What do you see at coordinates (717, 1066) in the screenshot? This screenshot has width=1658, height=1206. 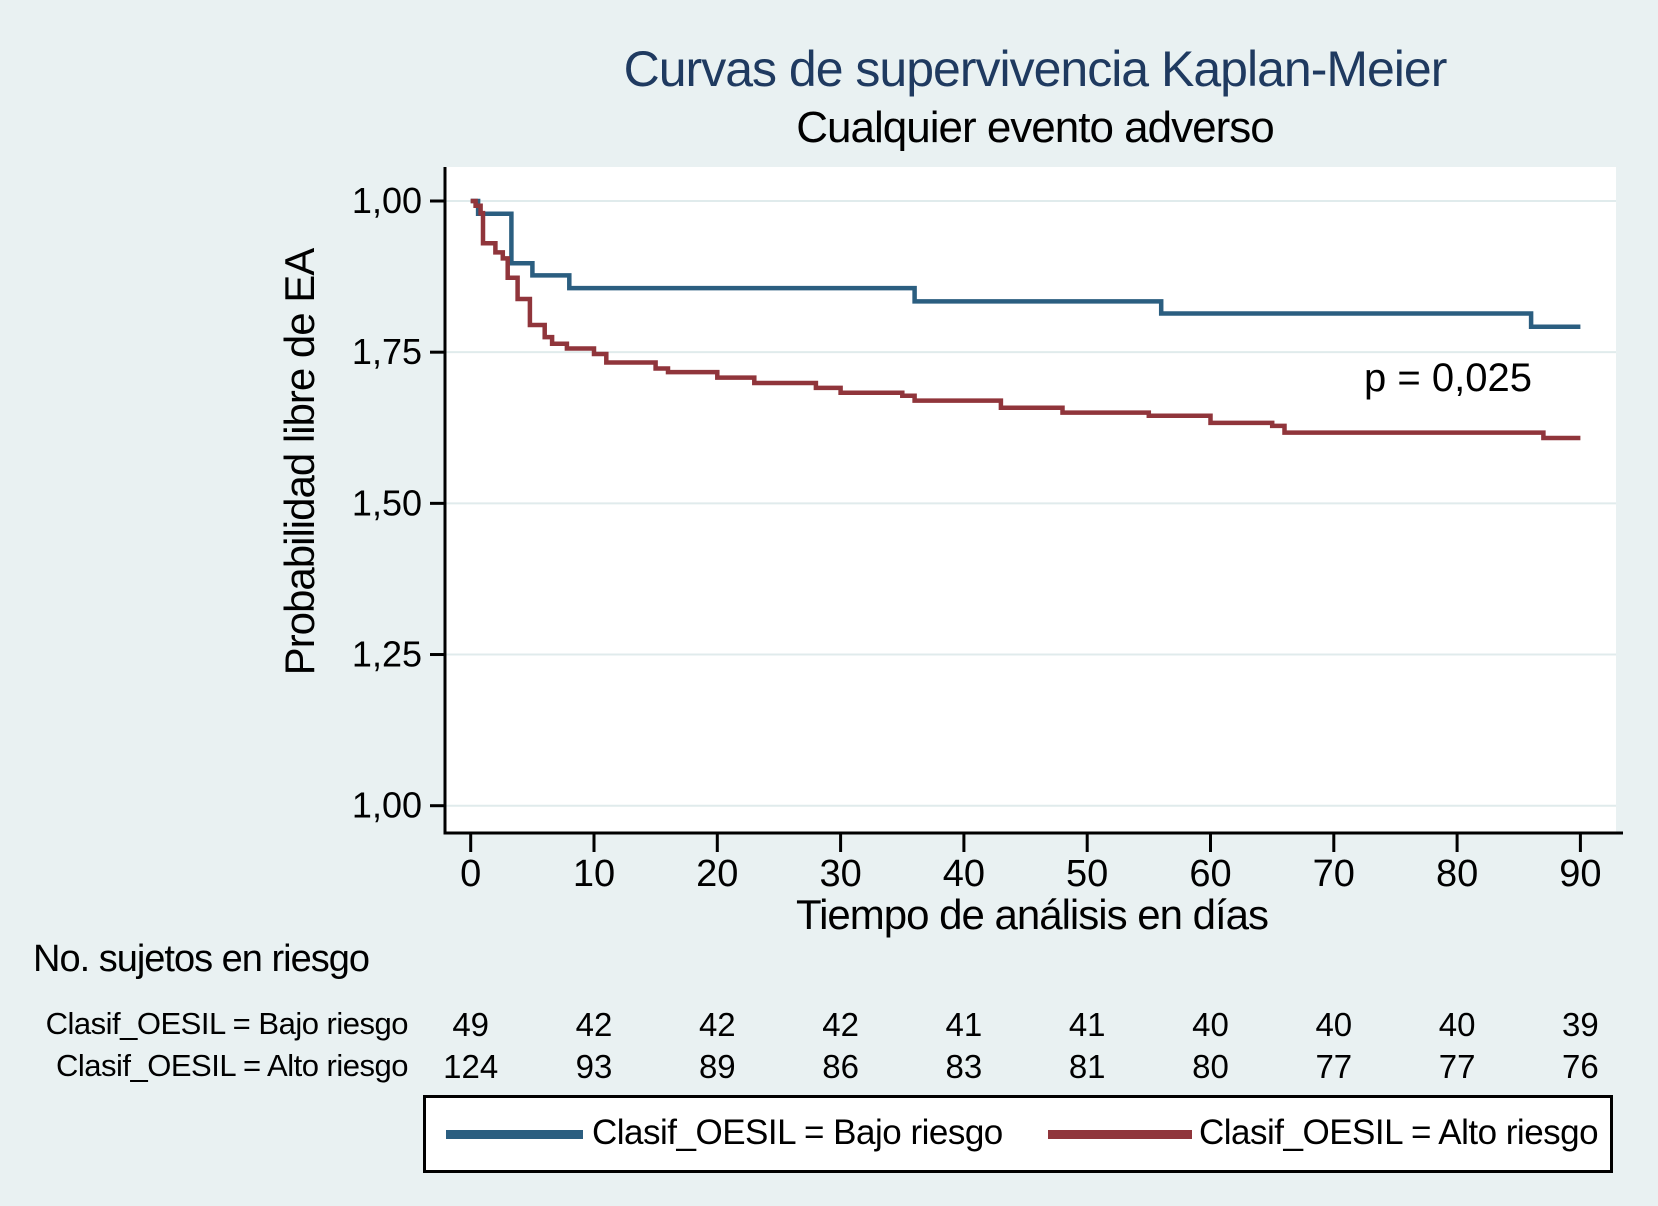 I see `risk-count: 89` at bounding box center [717, 1066].